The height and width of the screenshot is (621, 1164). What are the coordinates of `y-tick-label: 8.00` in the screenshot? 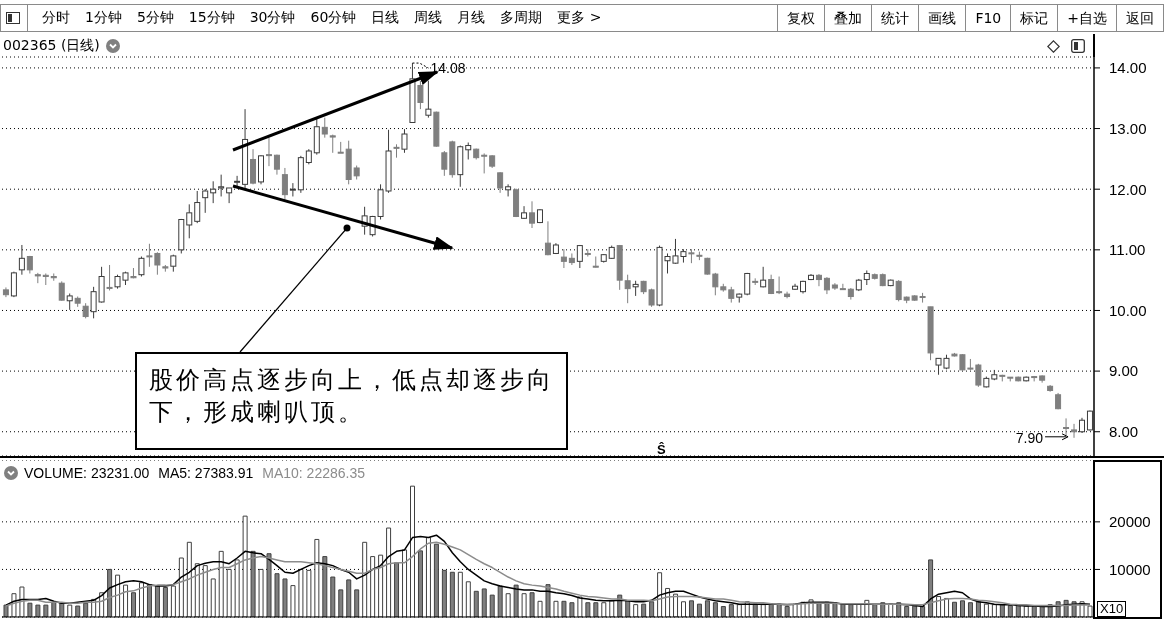 It's located at (1124, 432).